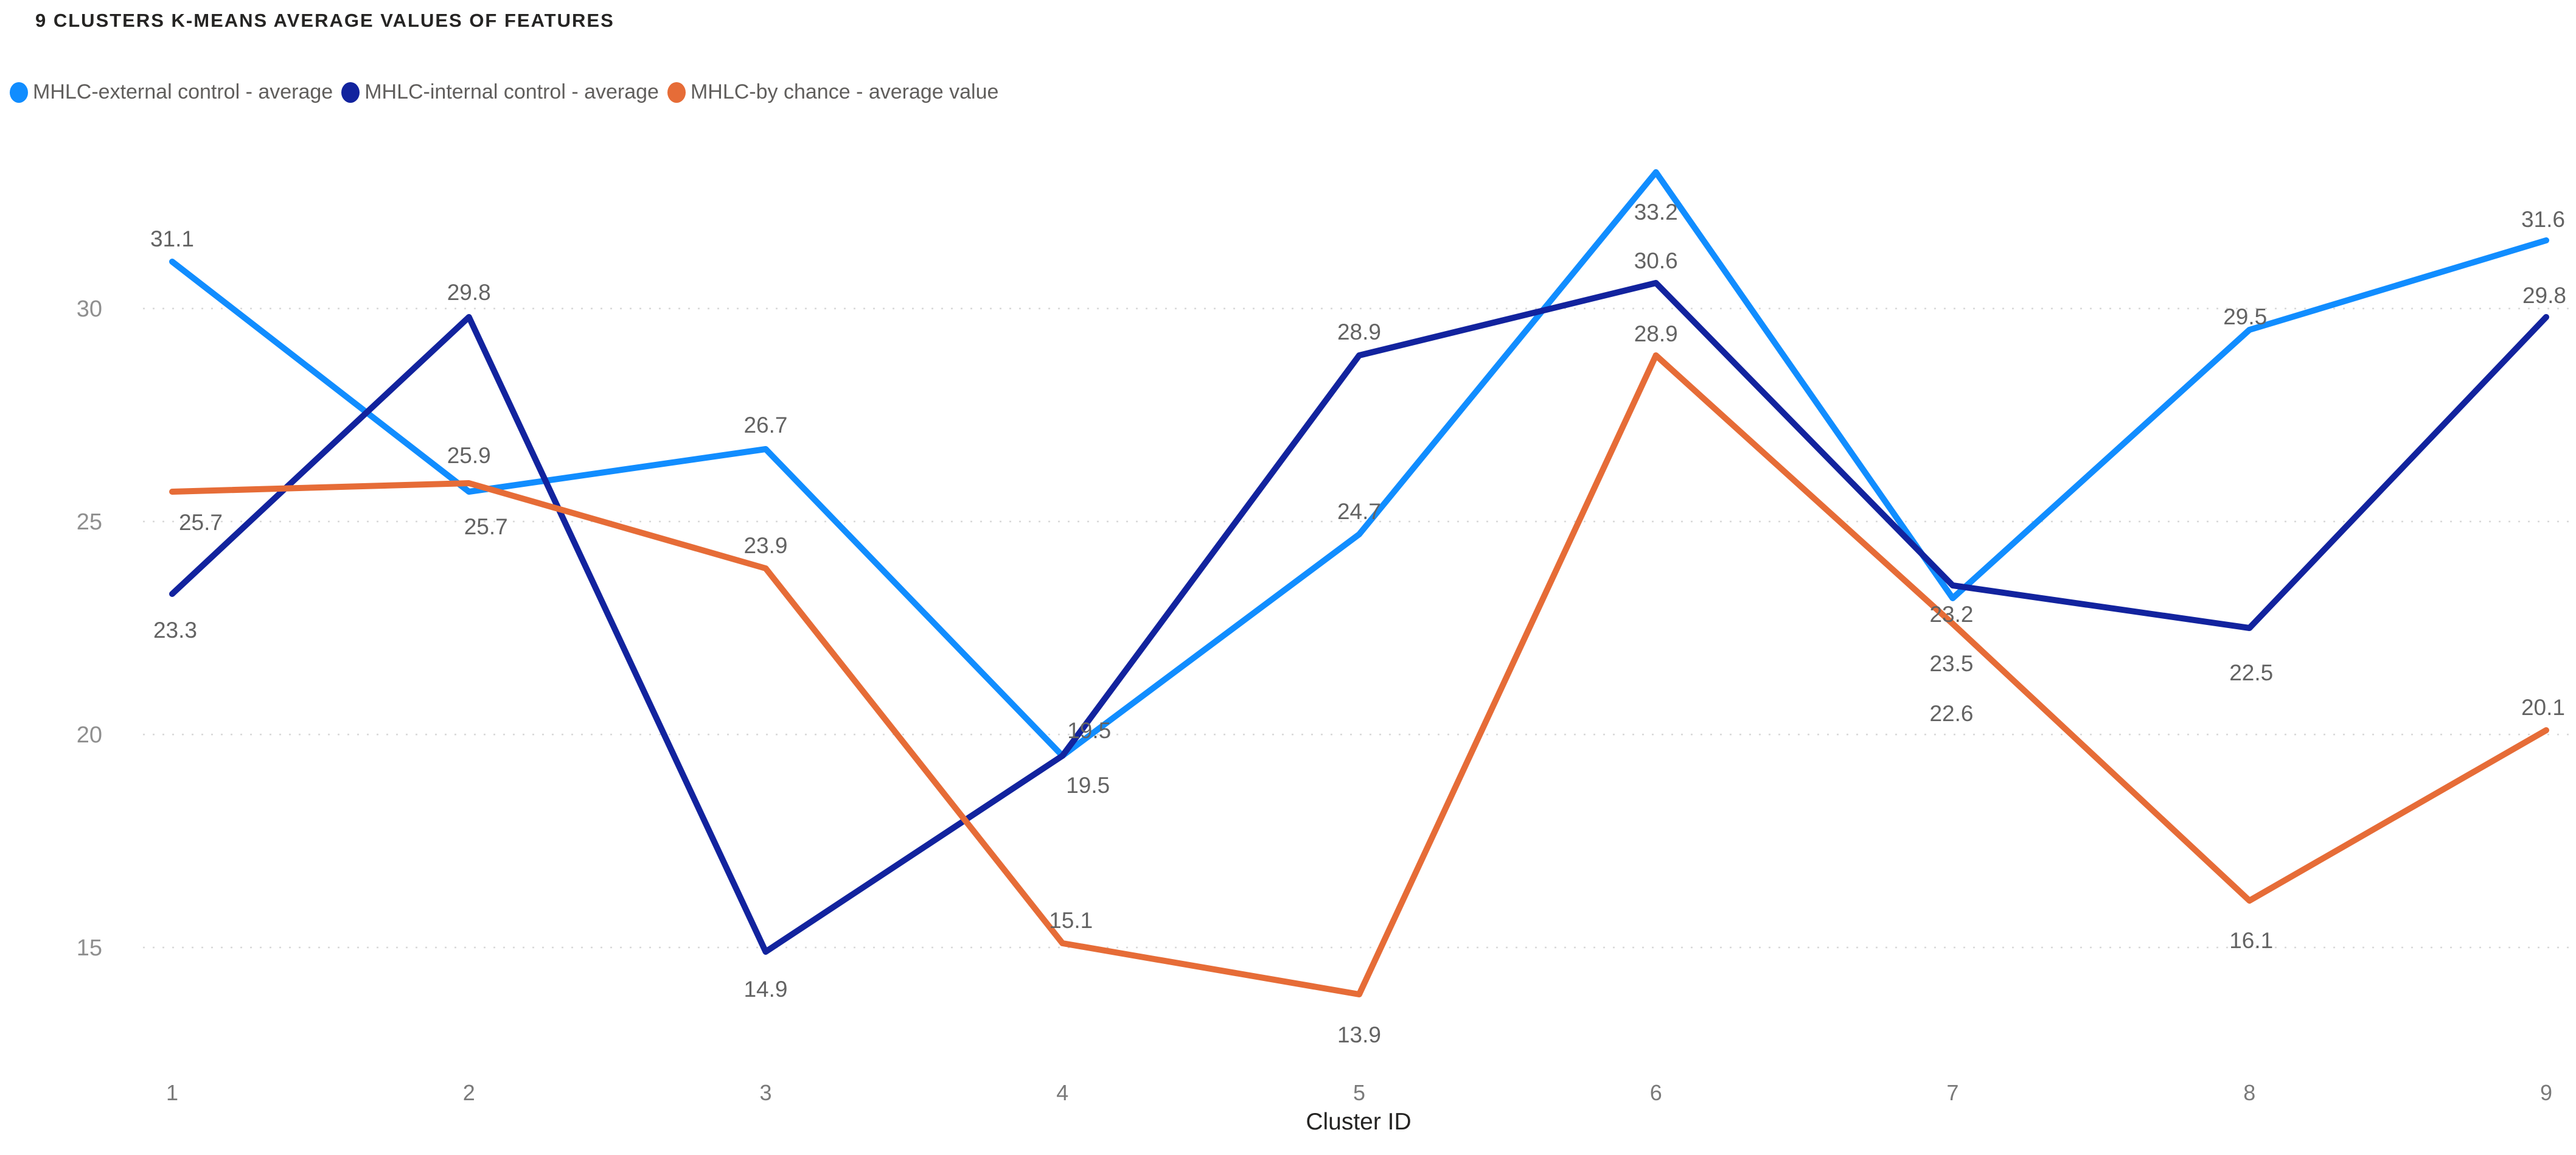 This screenshot has width=2576, height=1155. Describe the element at coordinates (765, 989) in the screenshot. I see `data-label-internal-3: 14.9` at that location.